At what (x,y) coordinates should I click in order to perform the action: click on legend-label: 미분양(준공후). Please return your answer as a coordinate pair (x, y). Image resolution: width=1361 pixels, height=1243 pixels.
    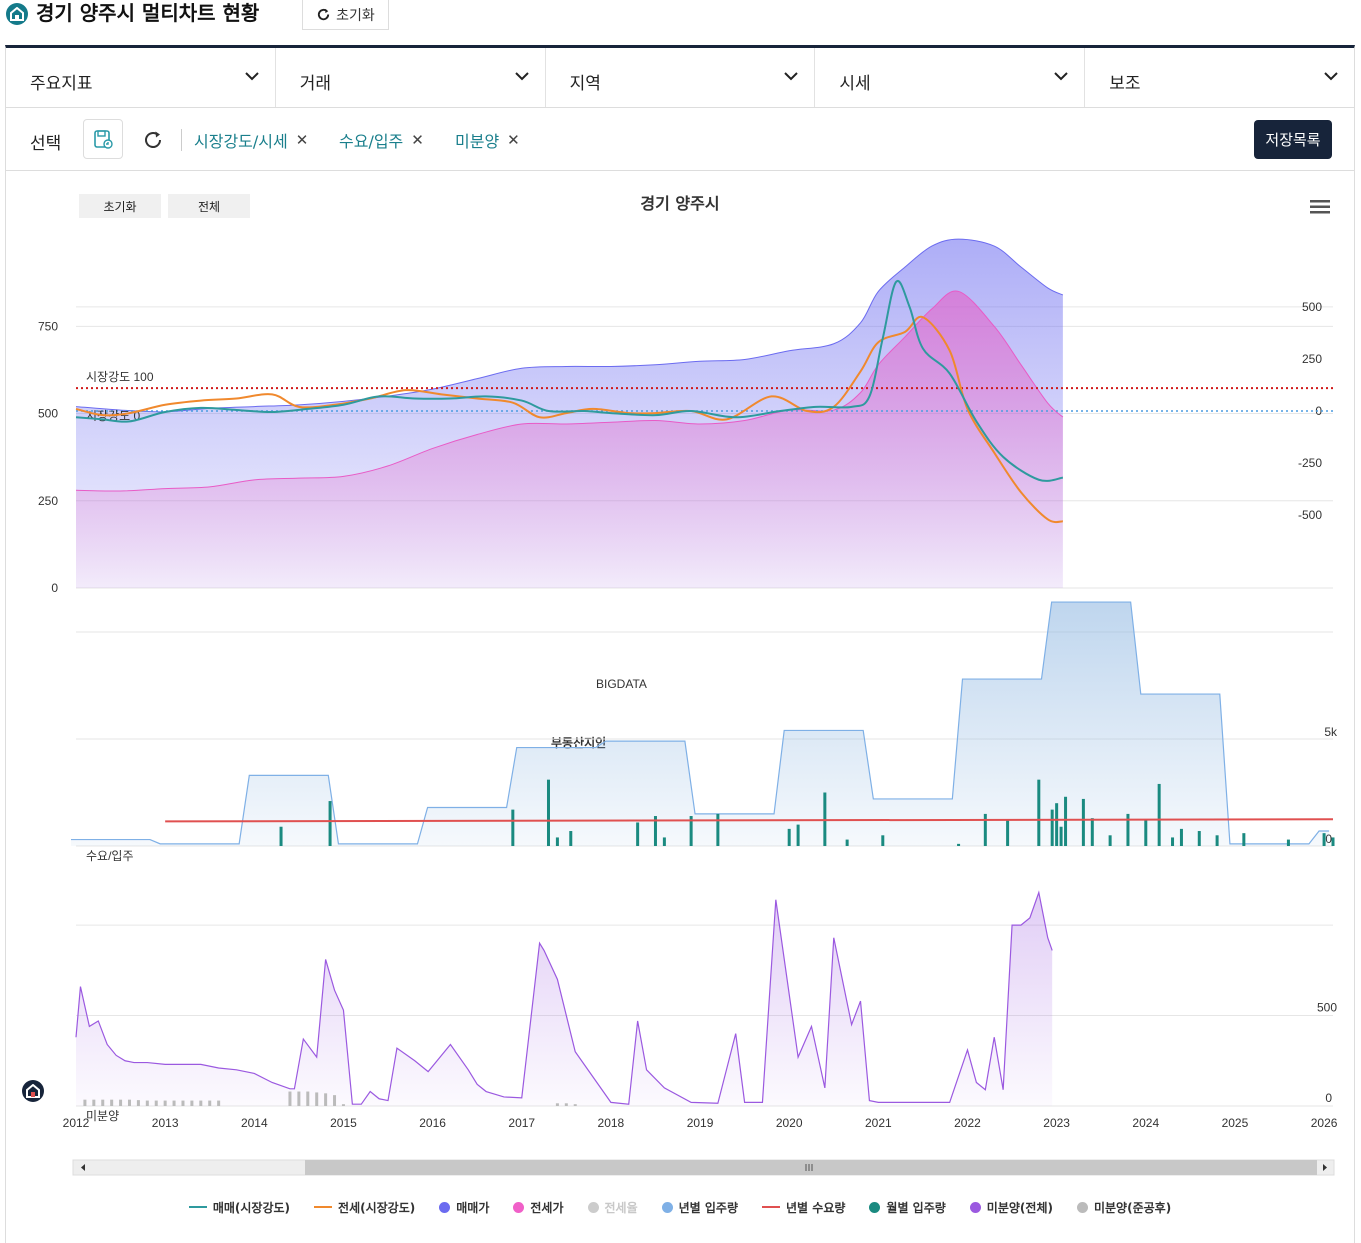
    Looking at the image, I should click on (1132, 1207).